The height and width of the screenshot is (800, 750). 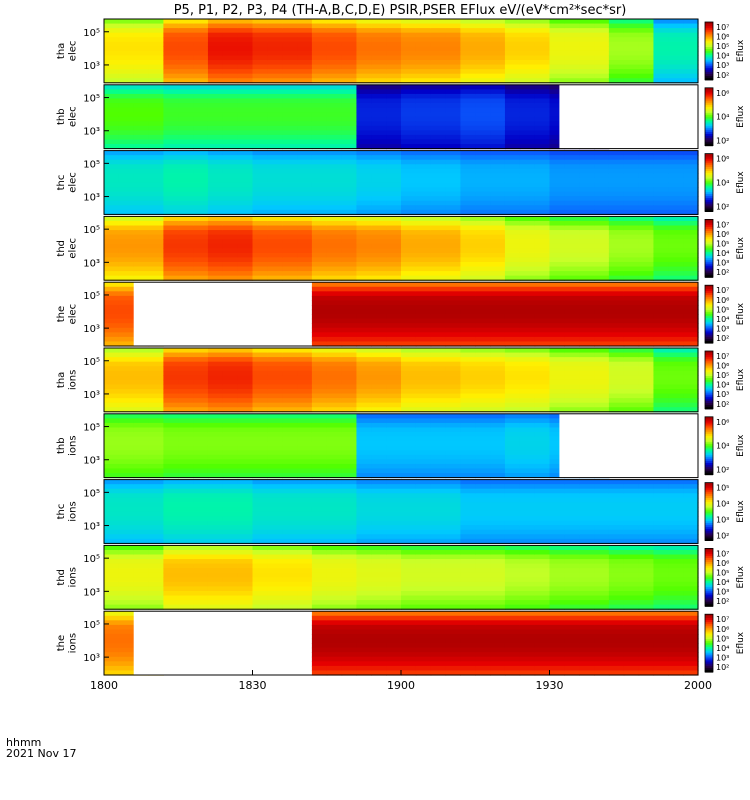 I want to click on y-tick-label: 10⁵, so click(x=91, y=493).